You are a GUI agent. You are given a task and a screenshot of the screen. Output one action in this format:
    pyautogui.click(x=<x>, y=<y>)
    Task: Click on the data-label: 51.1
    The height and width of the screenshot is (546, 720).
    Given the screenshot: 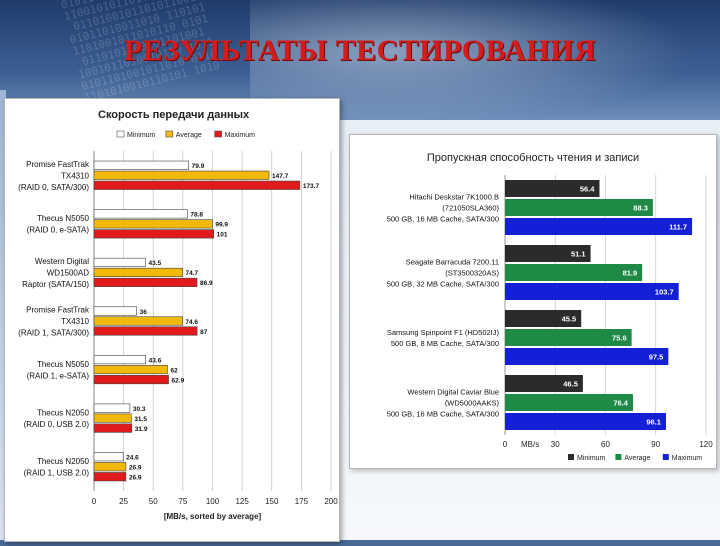 What is the action you would take?
    pyautogui.click(x=578, y=254)
    